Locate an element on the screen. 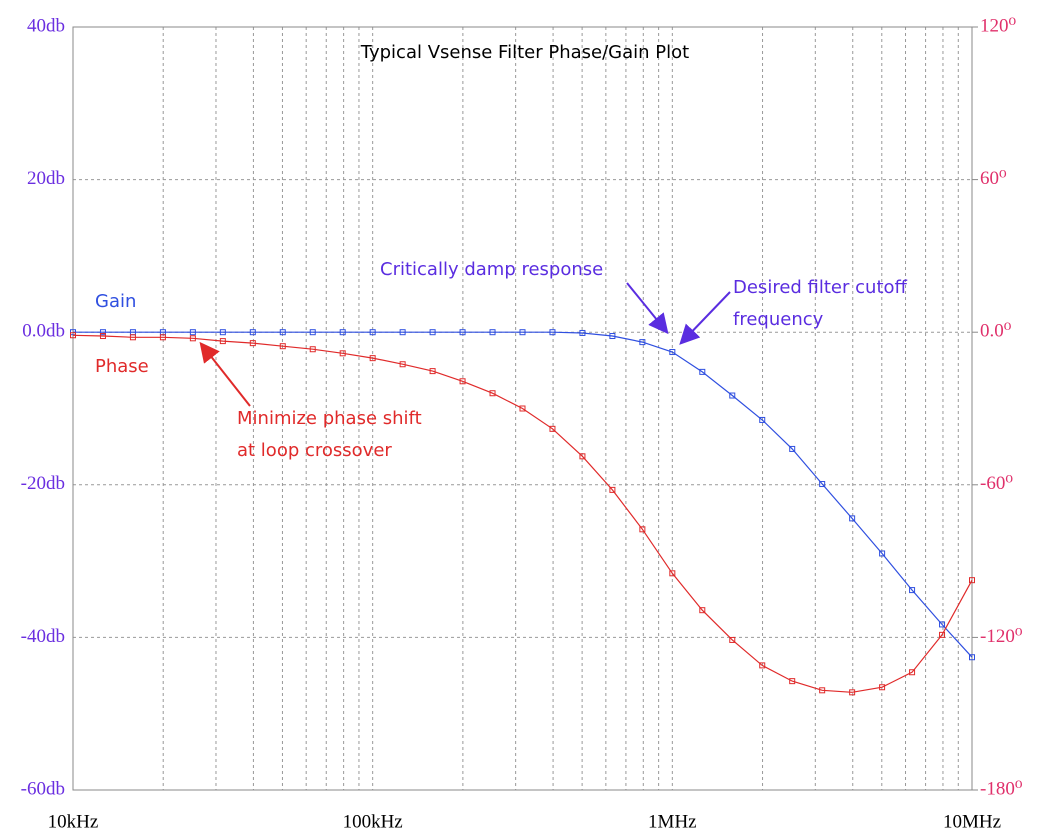 The height and width of the screenshot is (836, 1039). y2-tick-label: -60⁰ is located at coordinates (996, 483).